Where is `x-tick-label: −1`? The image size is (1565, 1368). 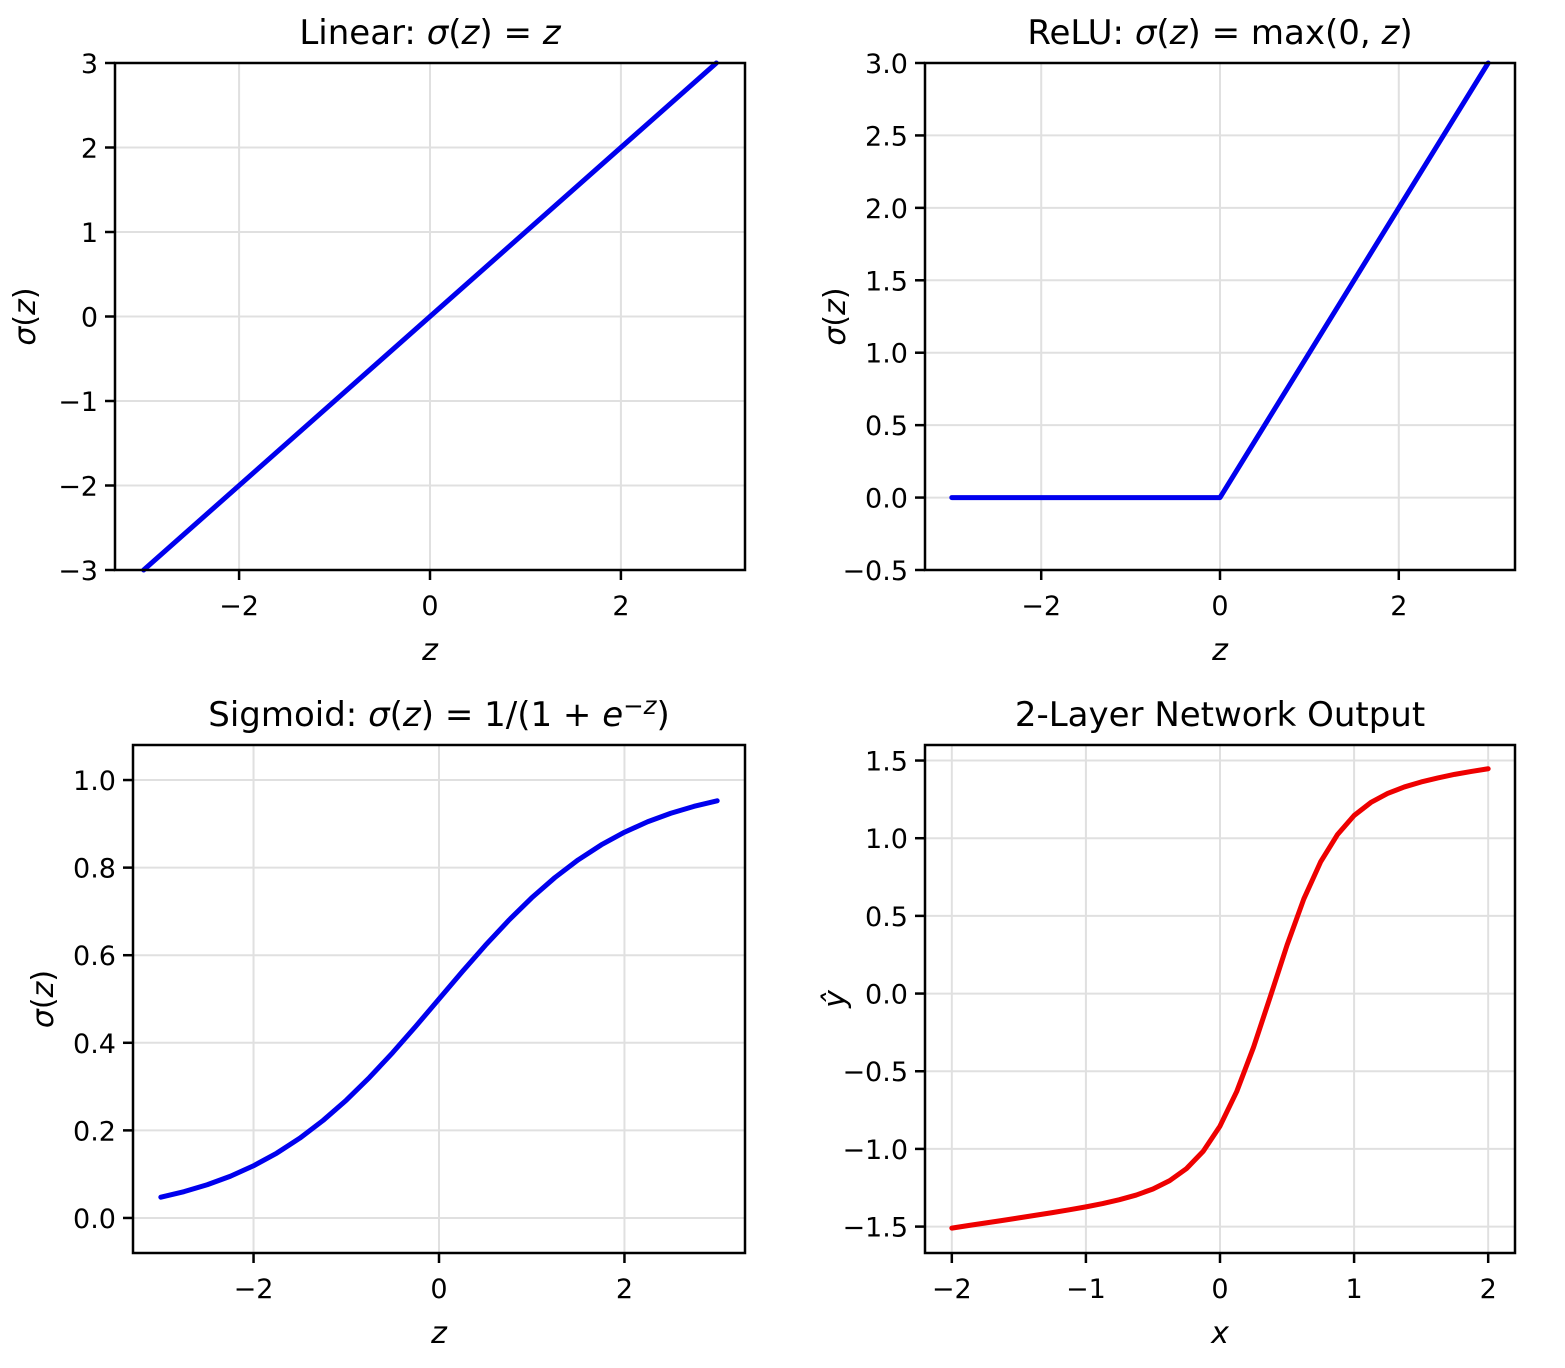 x-tick-label: −1 is located at coordinates (1086, 1289).